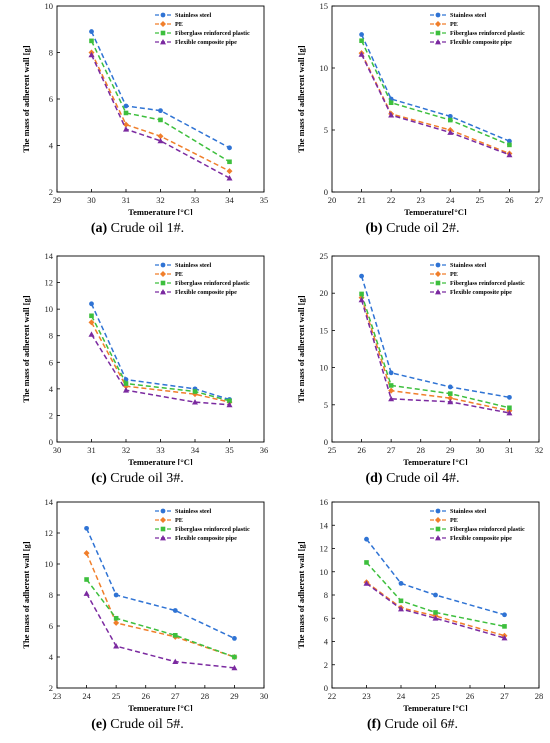 This screenshot has width=550, height=743. What do you see at coordinates (470, 696) in the screenshot?
I see `x-tick-label: 26` at bounding box center [470, 696].